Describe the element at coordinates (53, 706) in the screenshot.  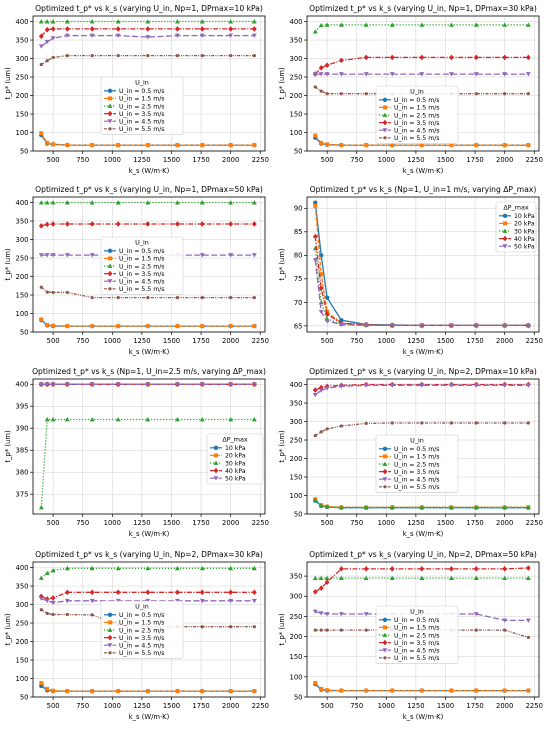
I see `x-tick-label: 500` at that location.